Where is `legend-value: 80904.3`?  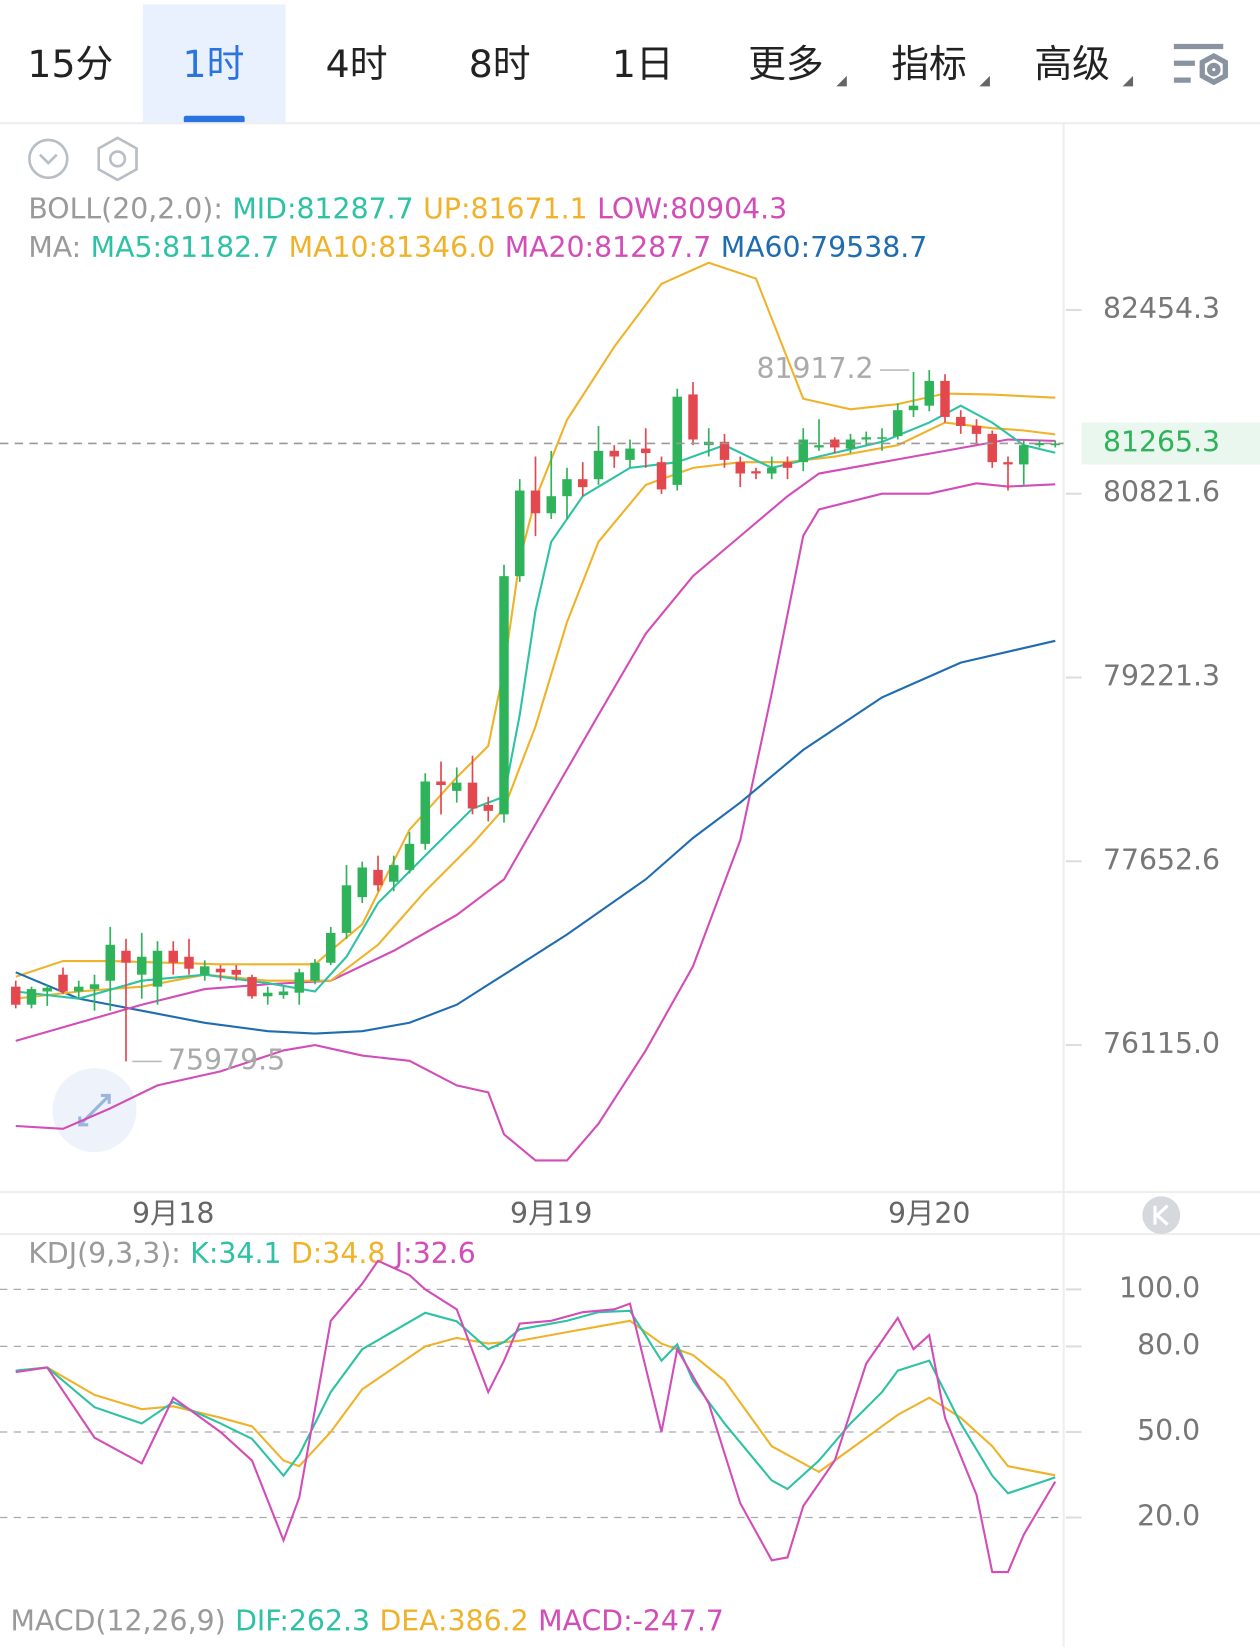 legend-value: 80904.3 is located at coordinates (728, 208).